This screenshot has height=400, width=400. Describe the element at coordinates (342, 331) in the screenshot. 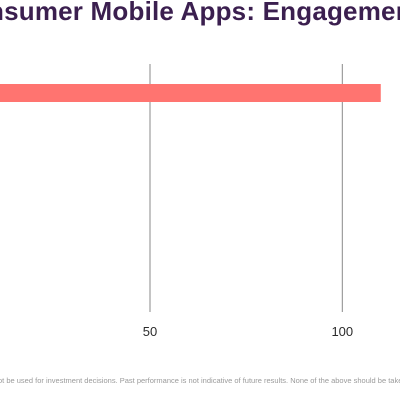

I see `x-tick-label-100: 100` at that location.